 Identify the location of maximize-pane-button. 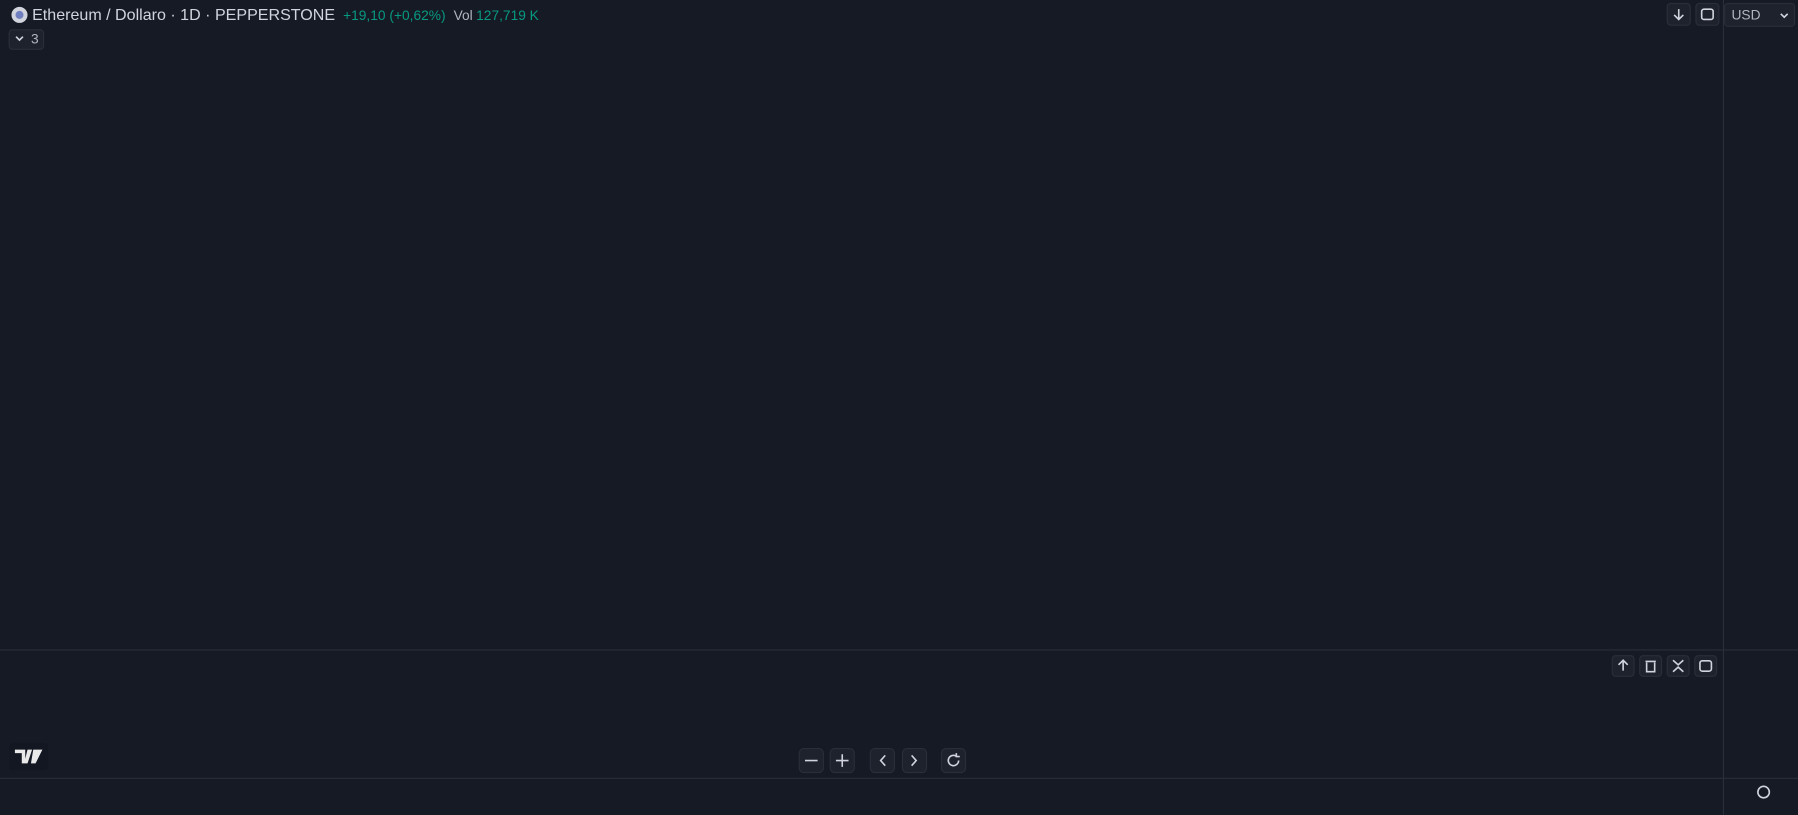
(1706, 666).